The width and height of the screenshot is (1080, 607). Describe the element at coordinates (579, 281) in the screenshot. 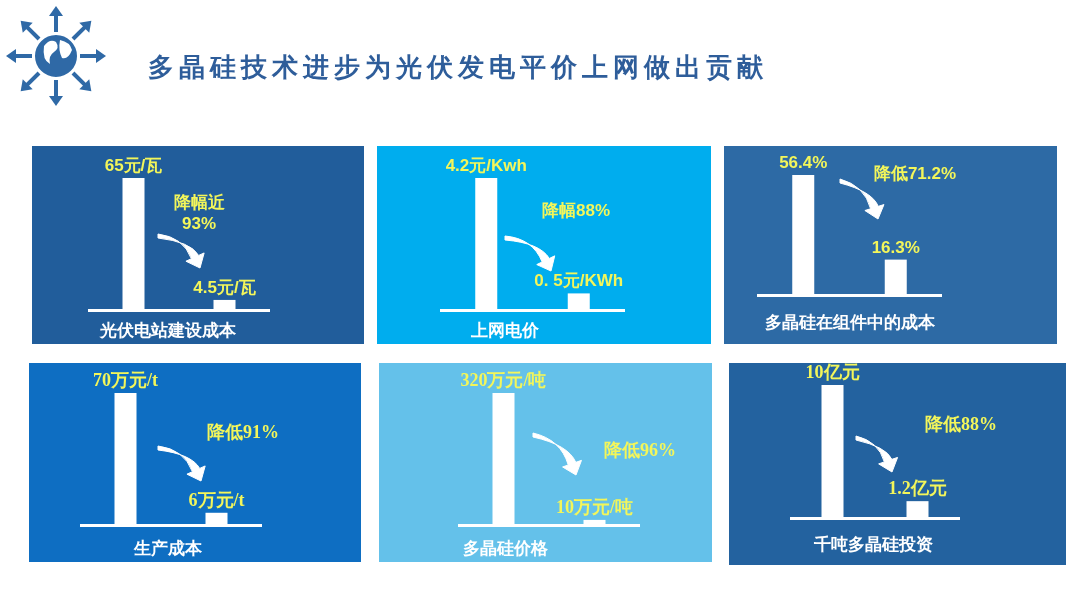

I see `data-label: 0. 5元/KWh` at that location.